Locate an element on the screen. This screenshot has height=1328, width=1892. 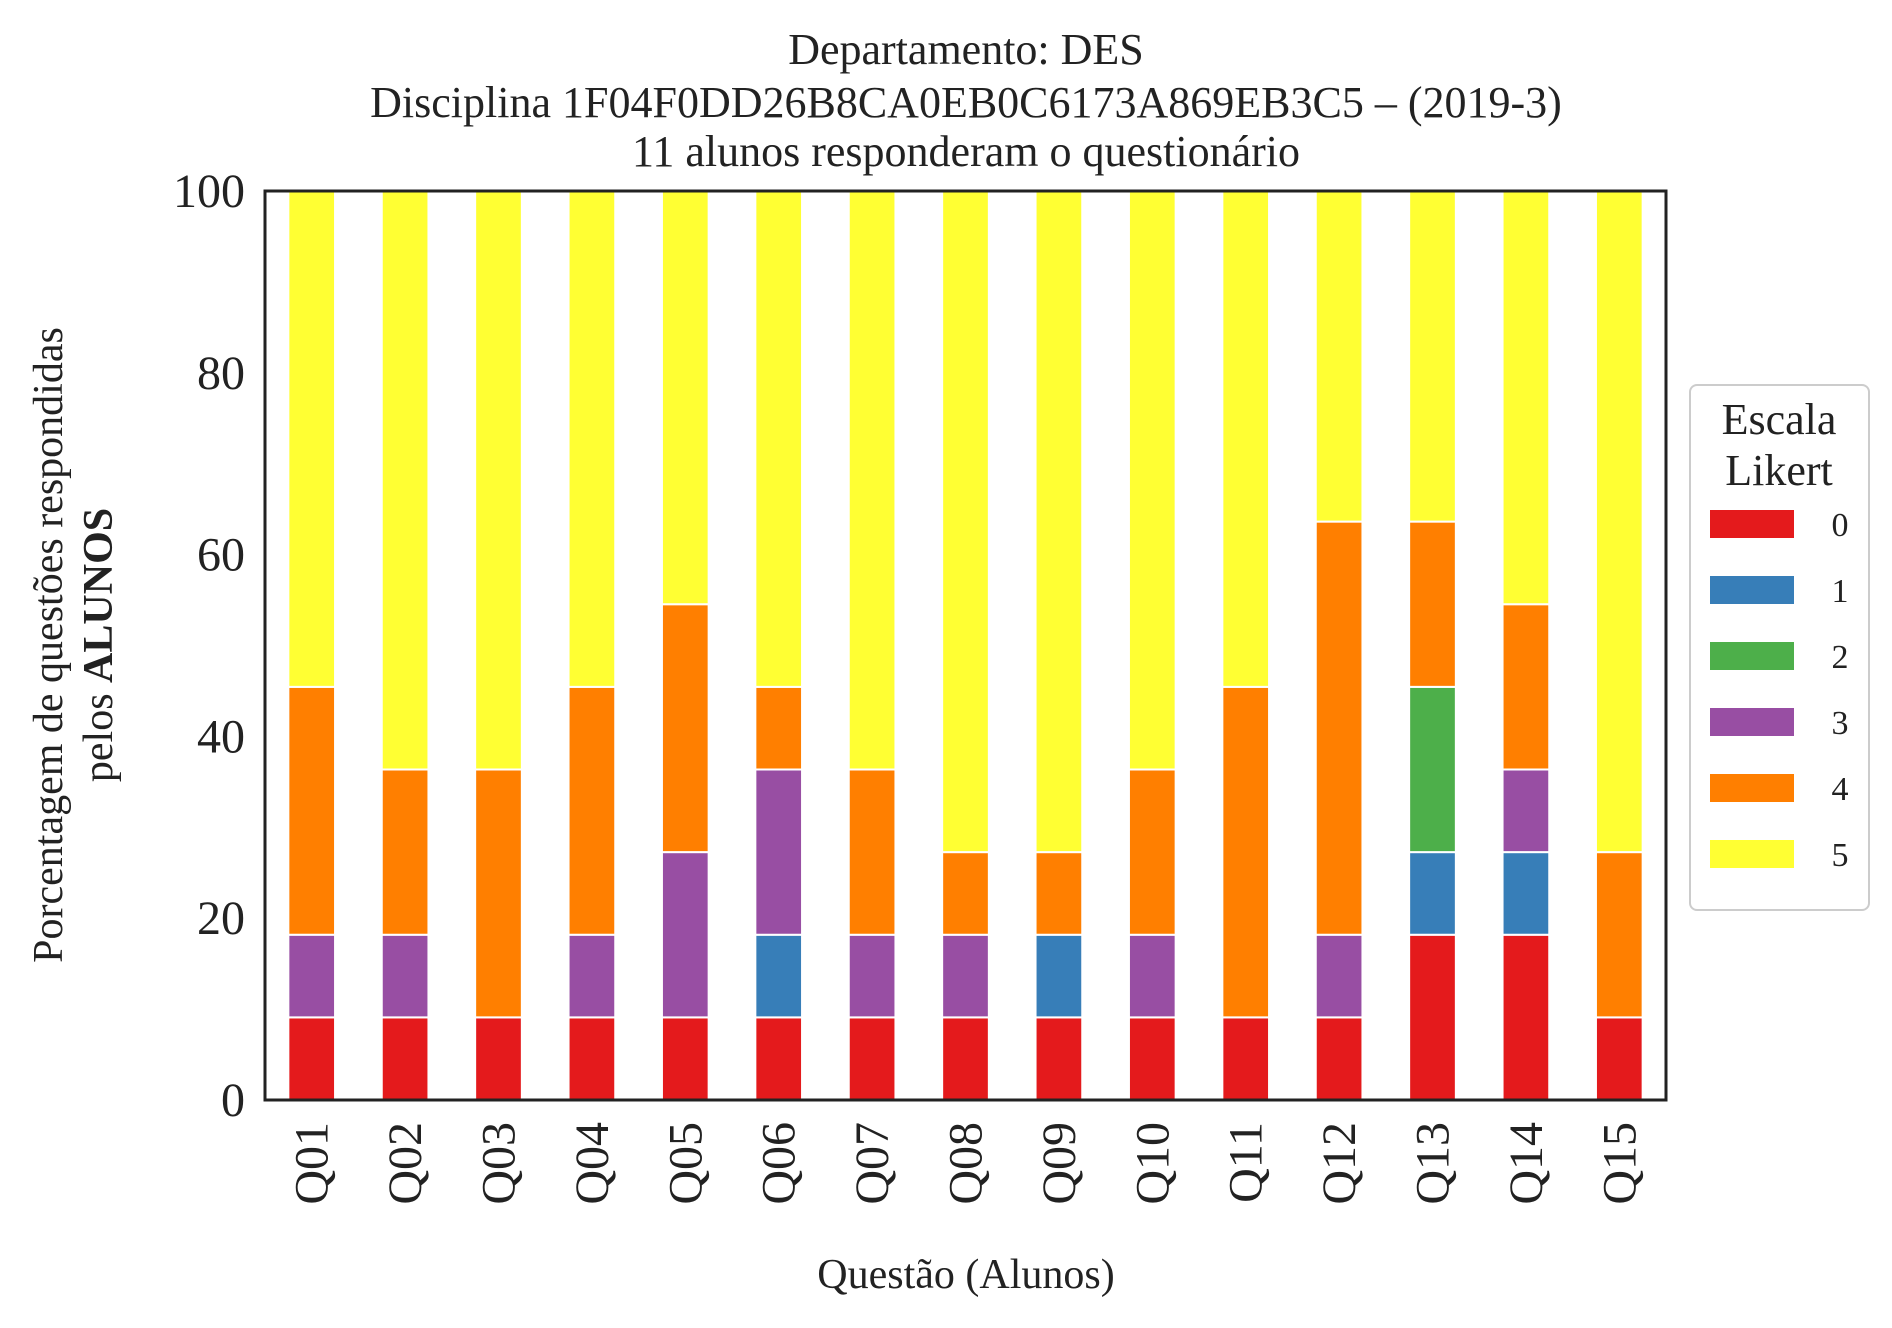
legend: Escala Likert 0 1 2 3 4 5 is located at coordinates (1779, 647).